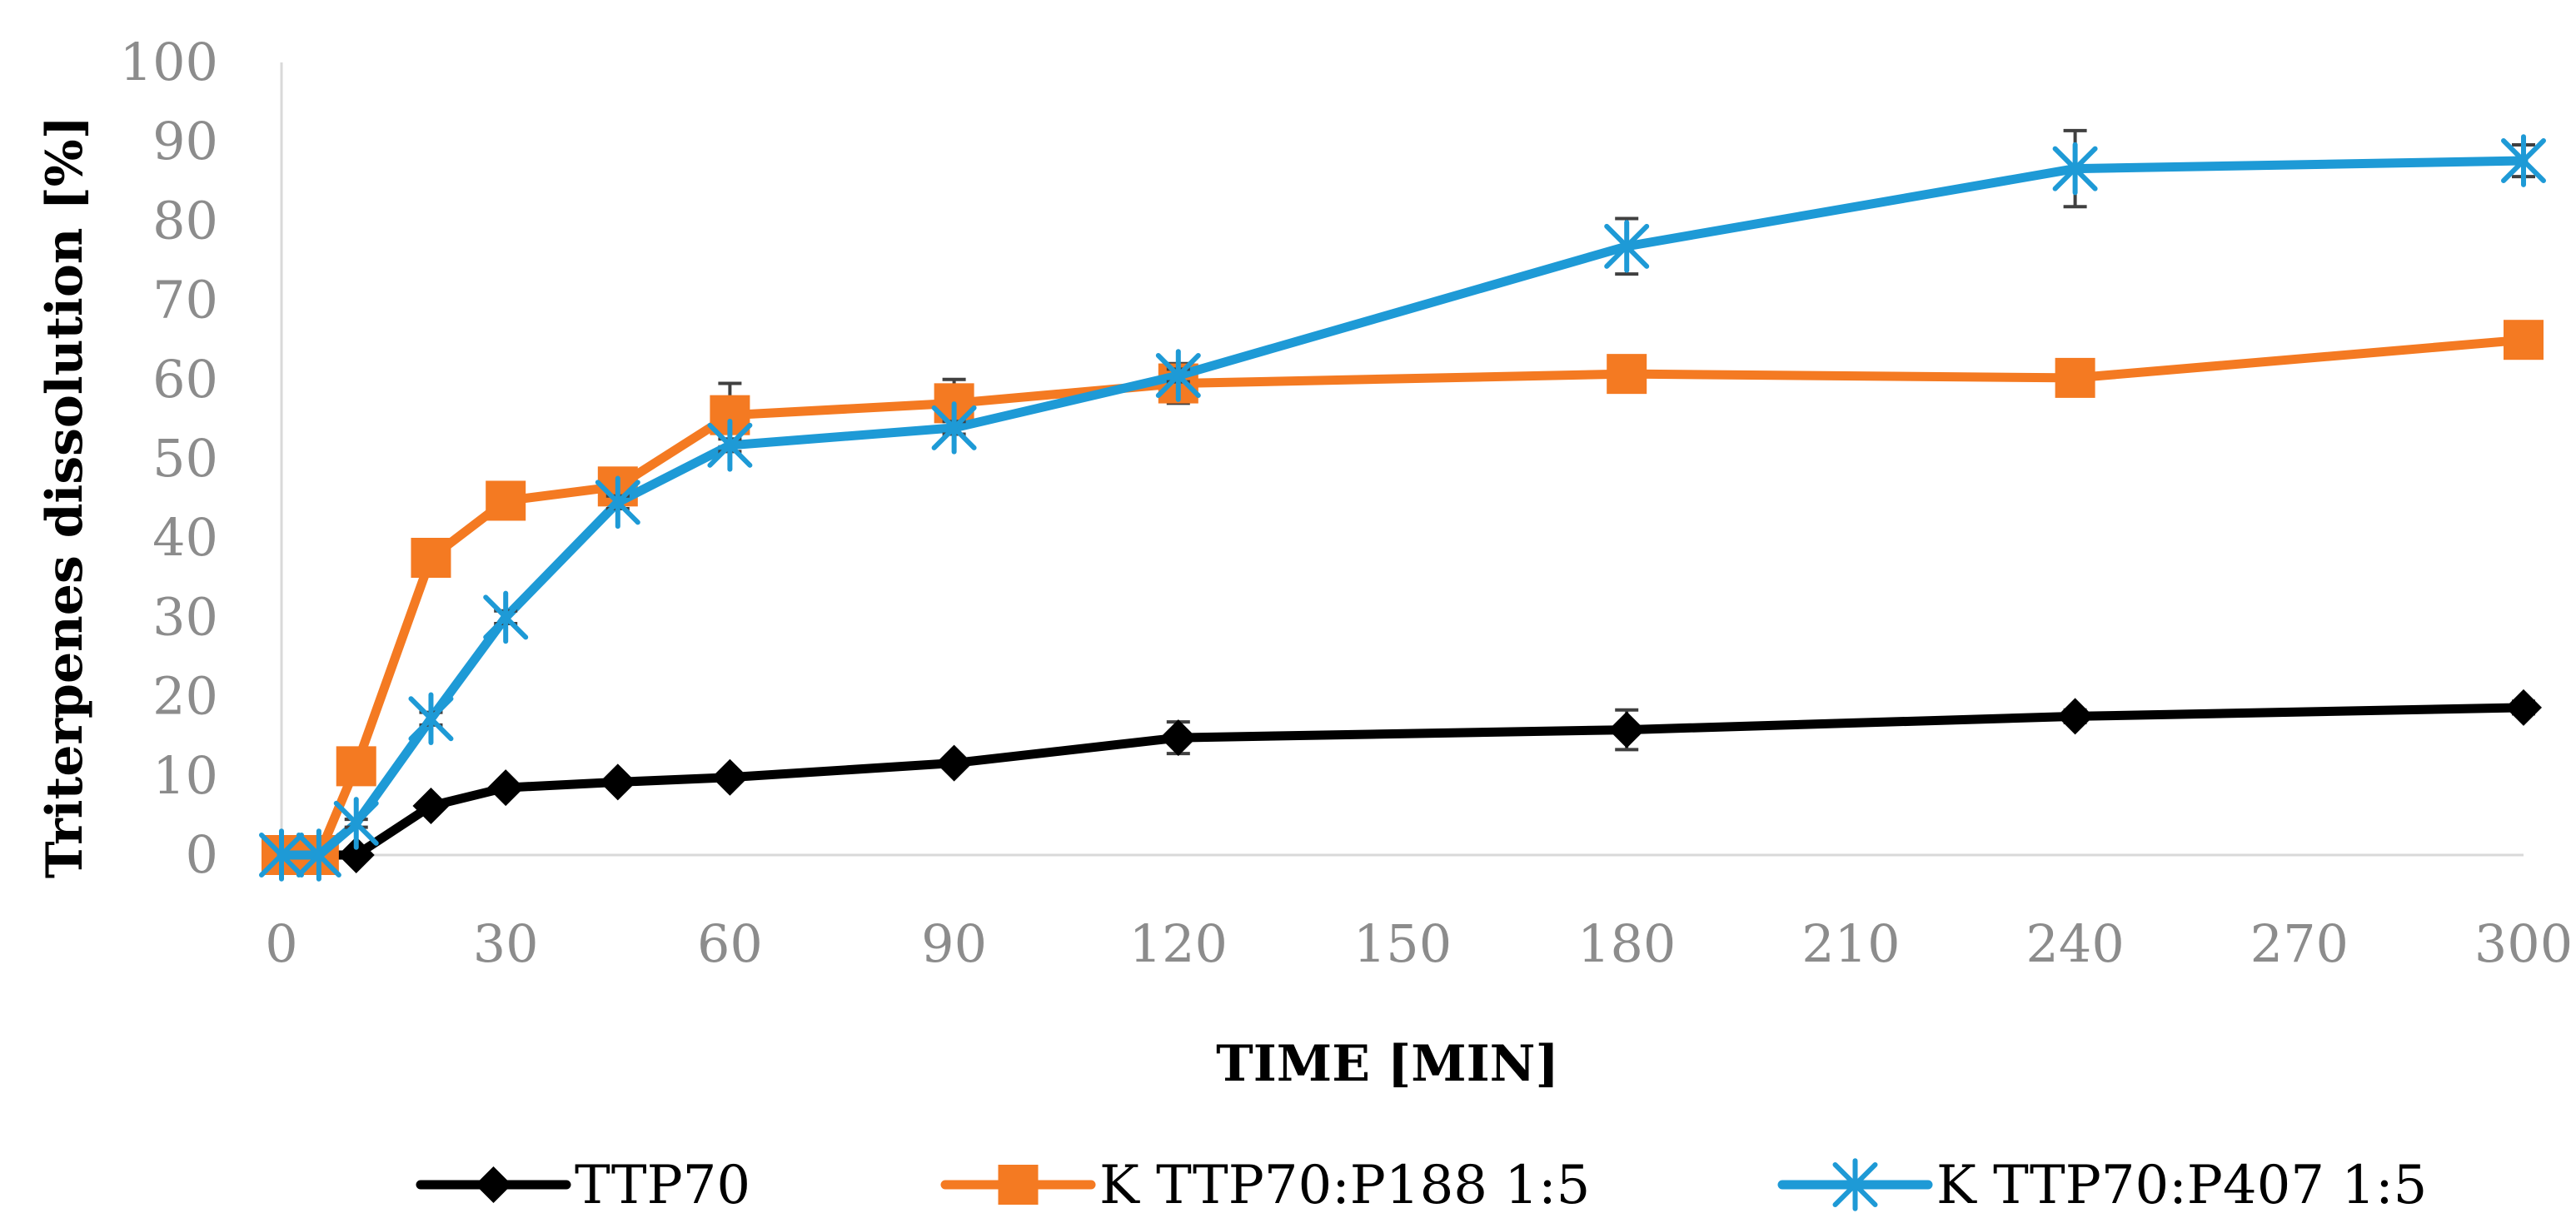  What do you see at coordinates (1344, 1185) in the screenshot?
I see `legend-label: K TTP70:P188 1:5` at bounding box center [1344, 1185].